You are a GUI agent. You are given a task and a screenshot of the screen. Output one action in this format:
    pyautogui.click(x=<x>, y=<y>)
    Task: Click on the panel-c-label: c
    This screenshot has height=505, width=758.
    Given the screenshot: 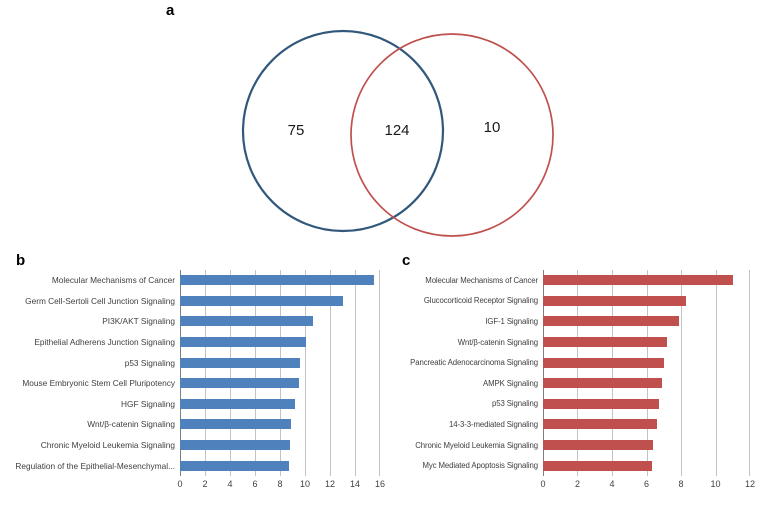 What is the action you would take?
    pyautogui.click(x=406, y=260)
    